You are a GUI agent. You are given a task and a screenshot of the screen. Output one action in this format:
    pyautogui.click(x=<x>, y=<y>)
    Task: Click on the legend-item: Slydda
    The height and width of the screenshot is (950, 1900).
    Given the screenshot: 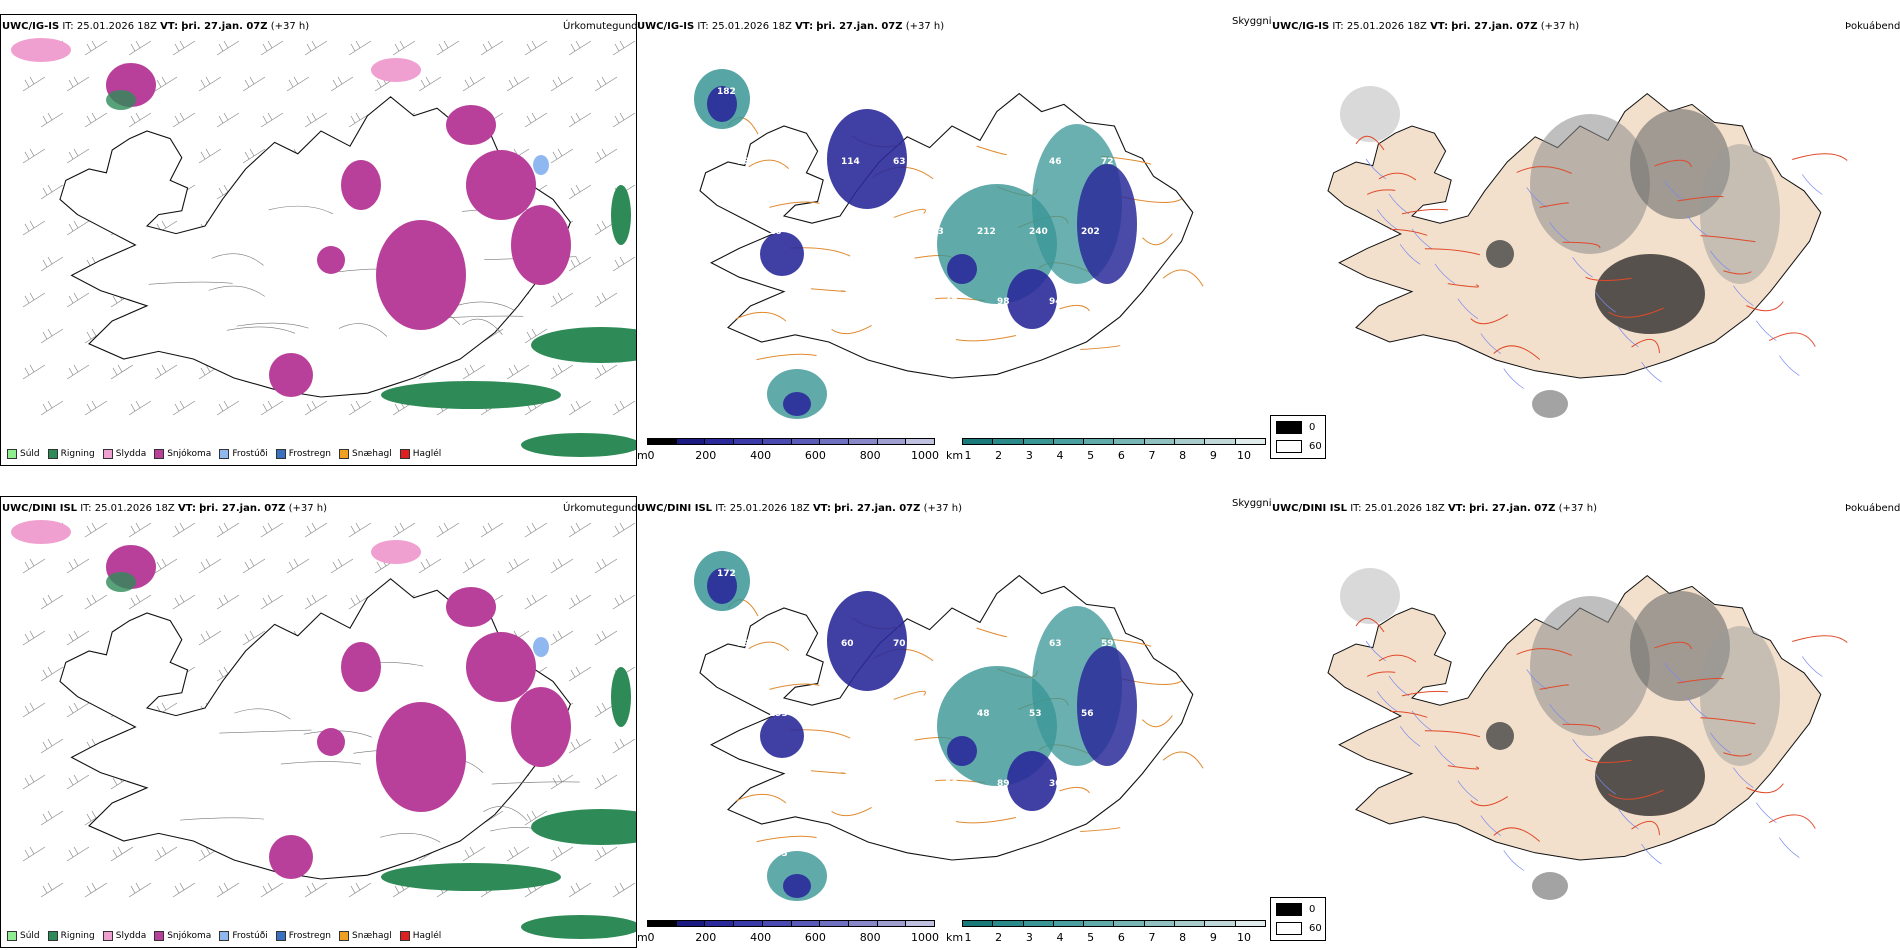 What is the action you would take?
    pyautogui.click(x=124, y=454)
    